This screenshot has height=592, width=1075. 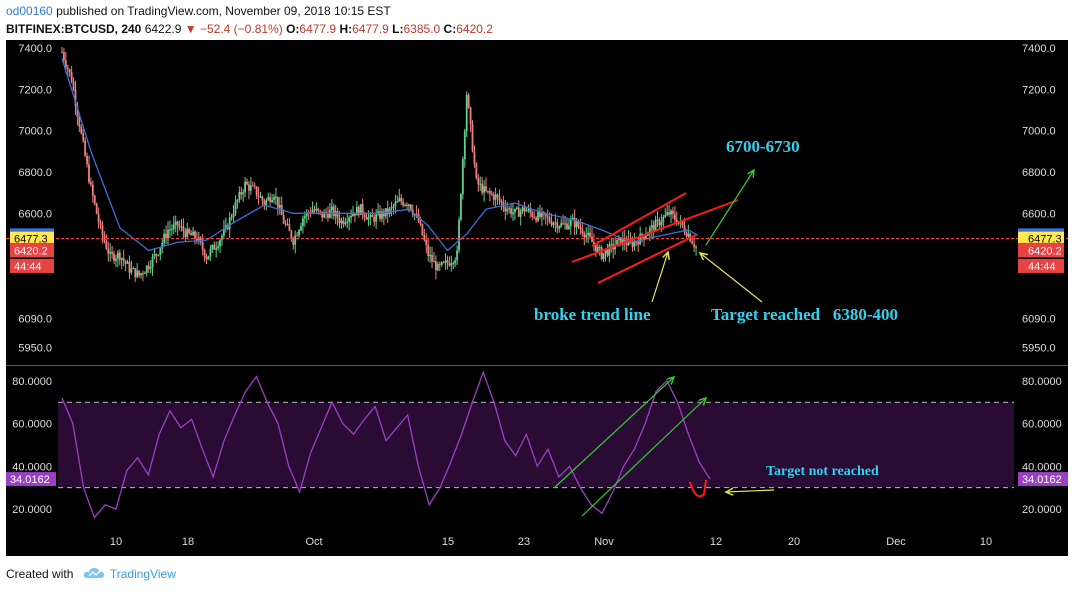 I want to click on left-axis-bg, so click(x=31, y=283).